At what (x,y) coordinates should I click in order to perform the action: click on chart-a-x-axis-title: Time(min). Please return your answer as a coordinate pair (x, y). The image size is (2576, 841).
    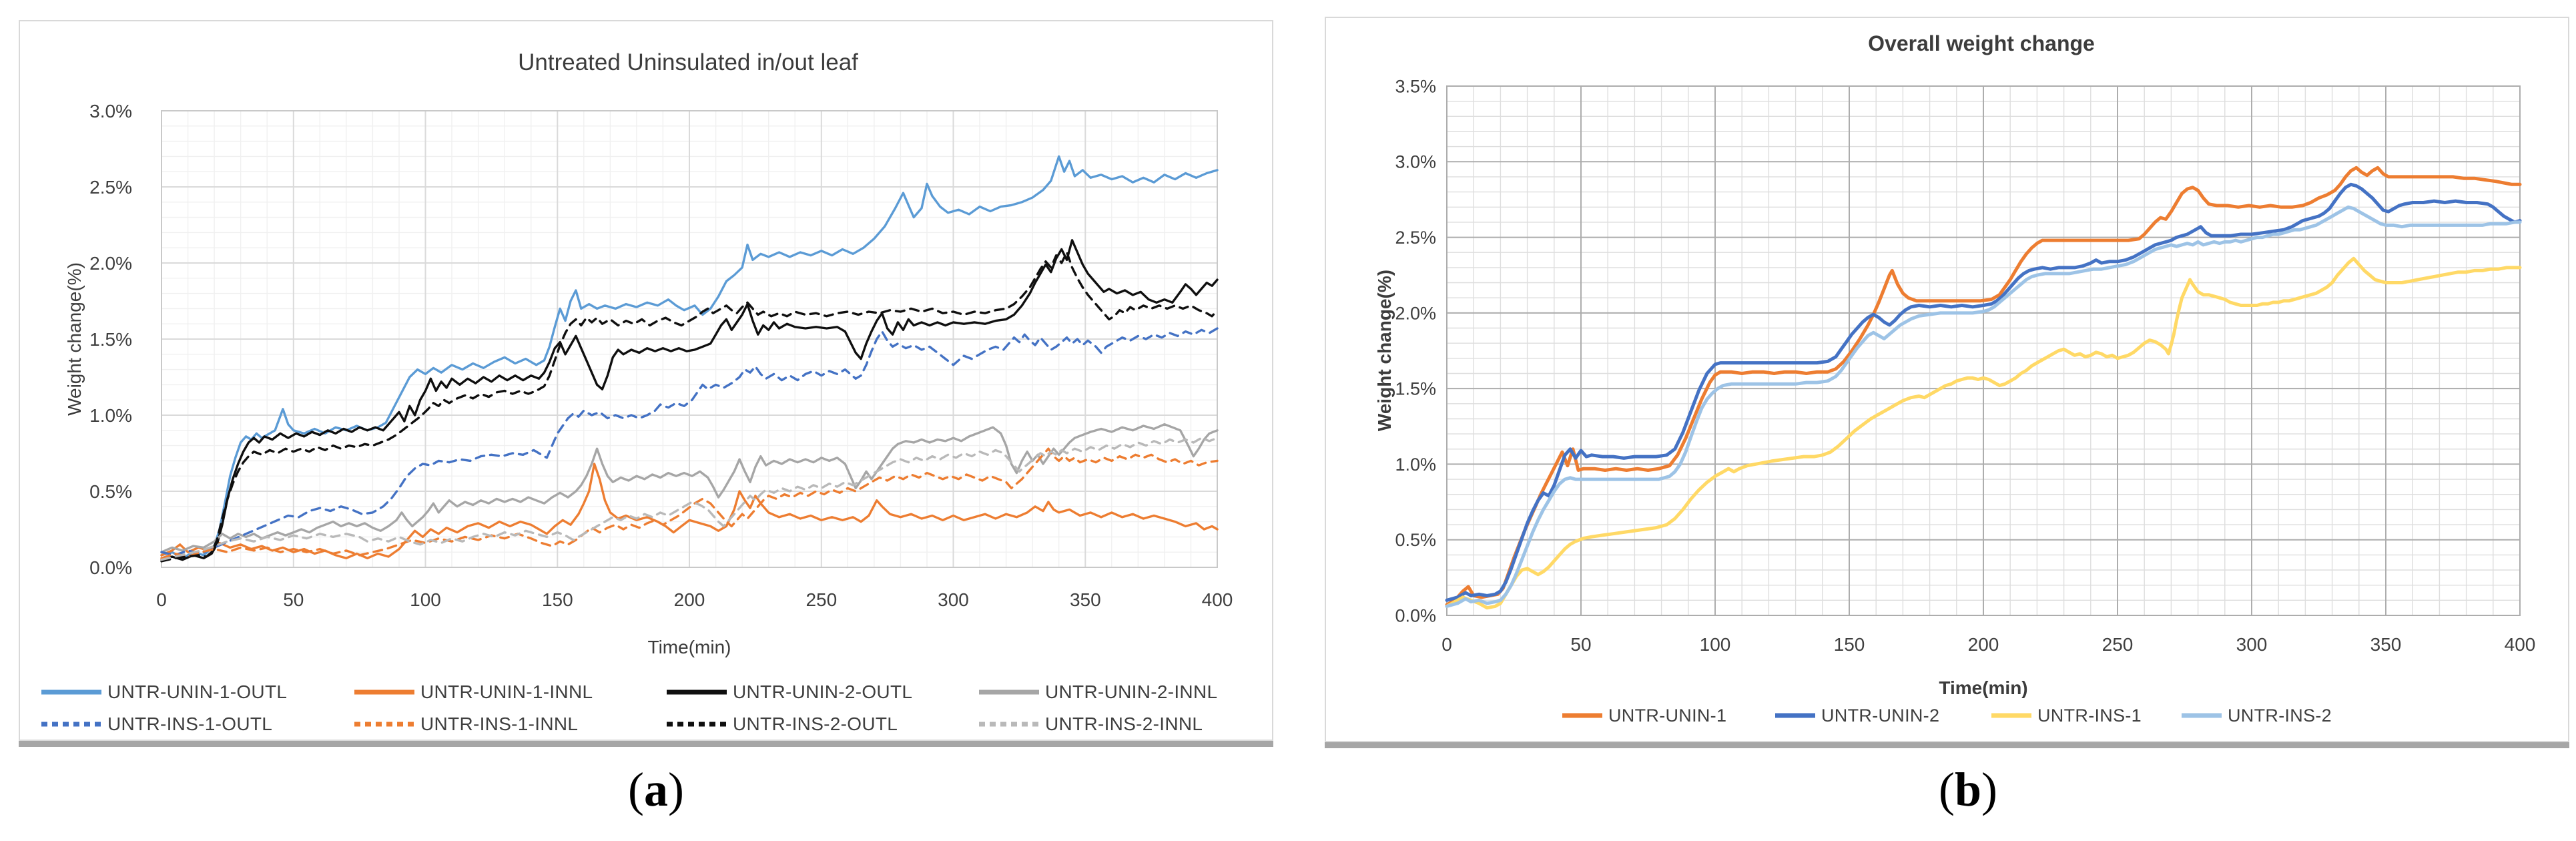
    Looking at the image, I should click on (689, 647).